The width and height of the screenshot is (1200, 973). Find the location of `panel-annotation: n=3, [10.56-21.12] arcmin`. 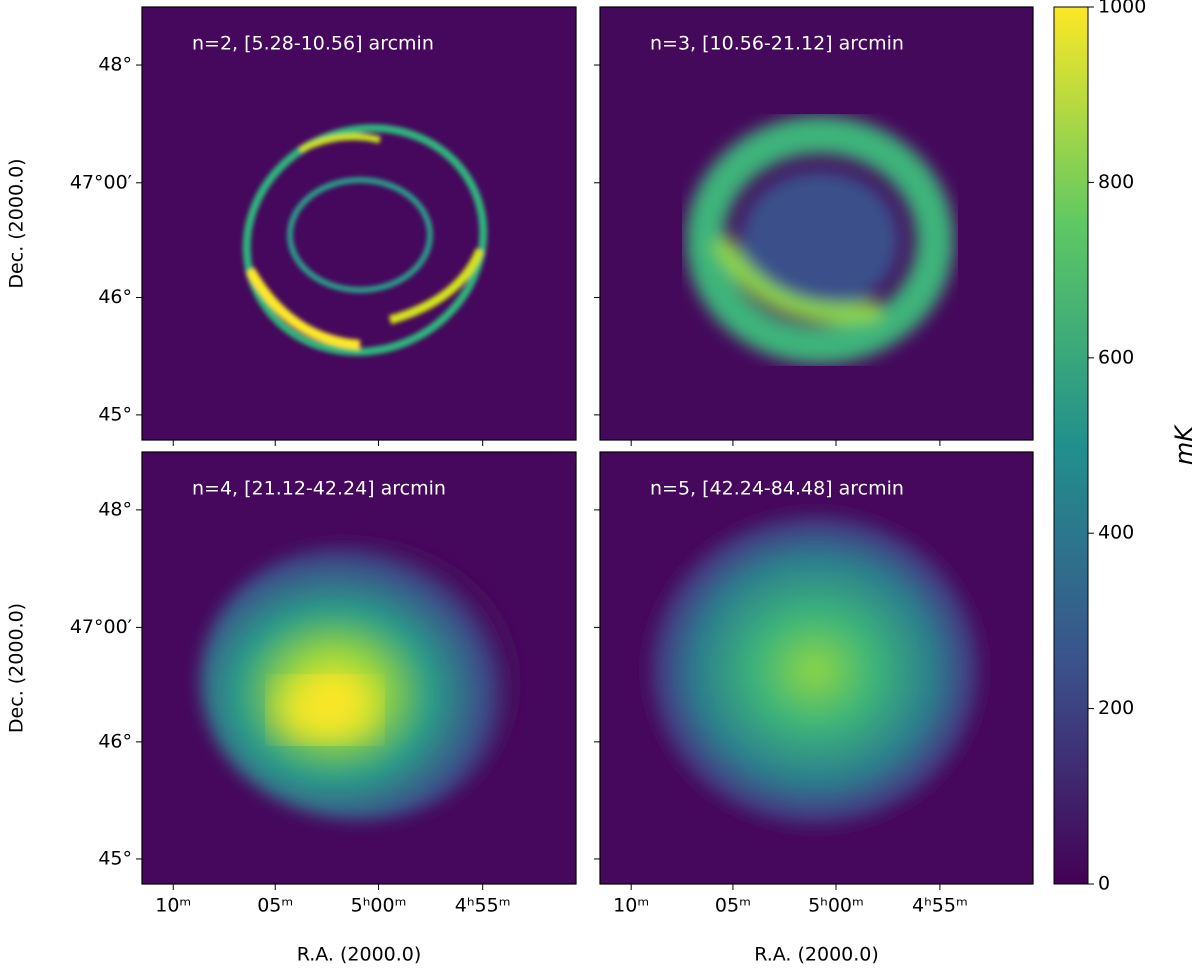

panel-annotation: n=3, [10.56-21.12] arcmin is located at coordinates (777, 44).